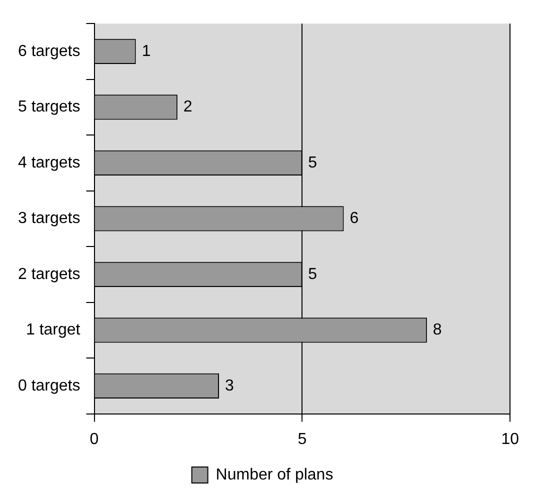 The image size is (535, 501). What do you see at coordinates (354, 219) in the screenshot?
I see `data-label: 6` at bounding box center [354, 219].